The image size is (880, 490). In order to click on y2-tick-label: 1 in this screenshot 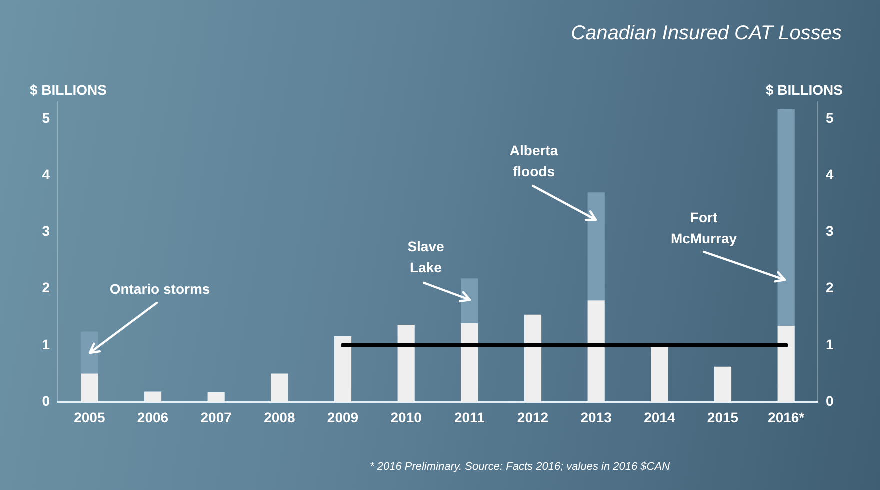, I will do `click(830, 344)`.